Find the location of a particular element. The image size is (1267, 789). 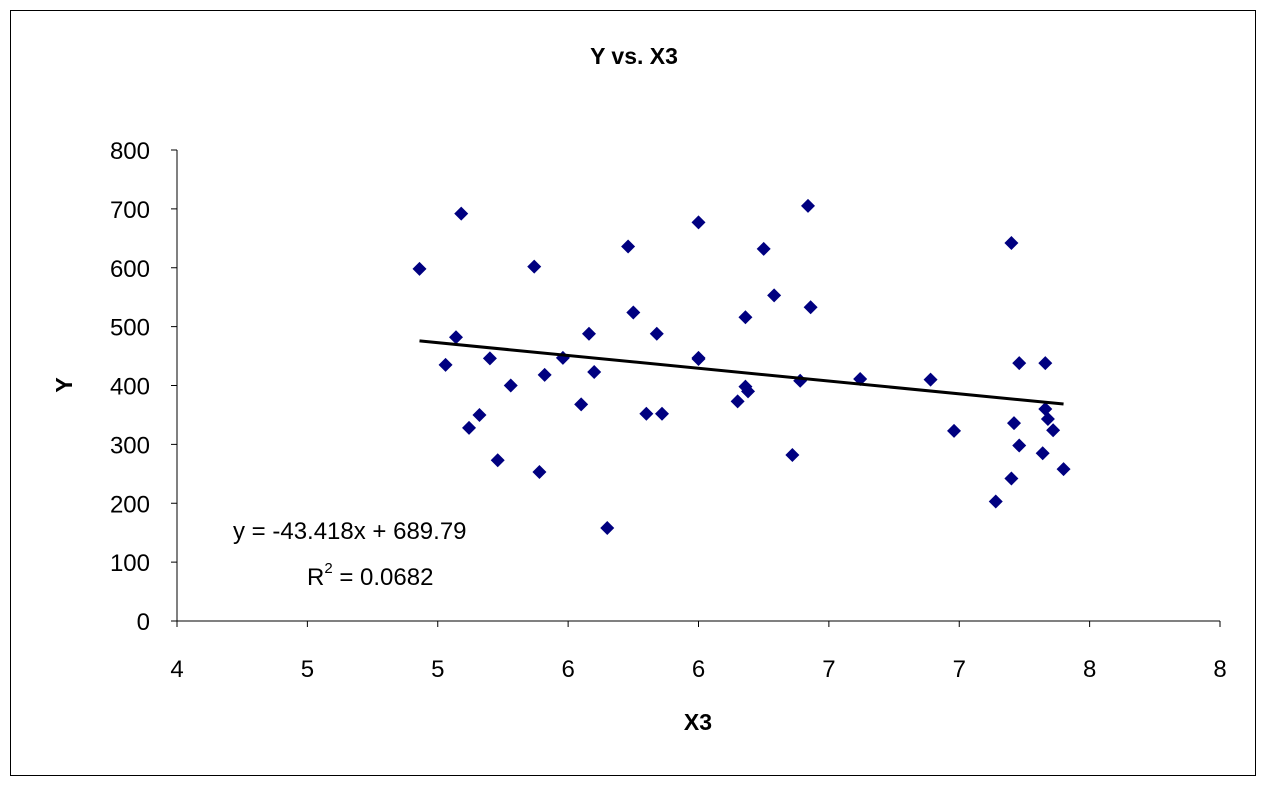

r-squared-label: R2 = 0.0682 is located at coordinates (370, 575).